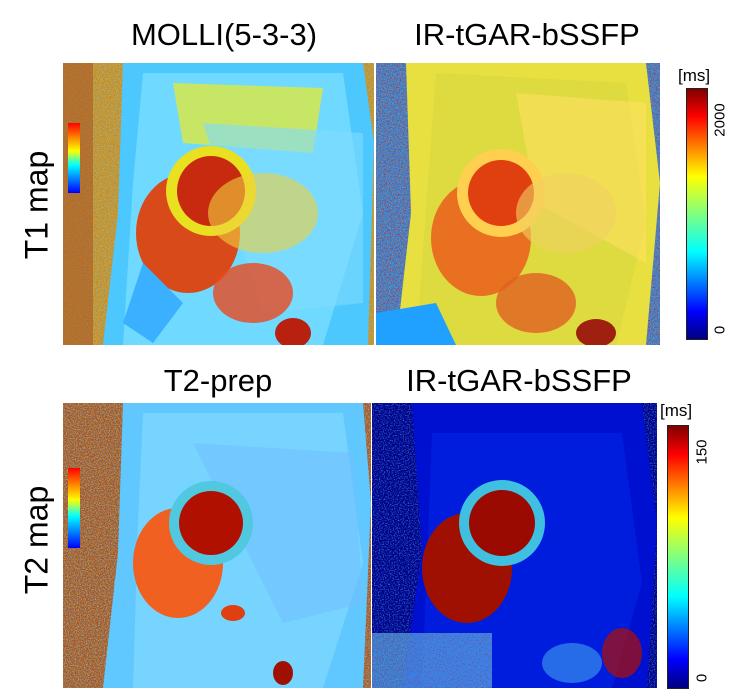 The height and width of the screenshot is (699, 751). What do you see at coordinates (694, 75) in the screenshot?
I see `t1-colorbar-unit: [ms]` at bounding box center [694, 75].